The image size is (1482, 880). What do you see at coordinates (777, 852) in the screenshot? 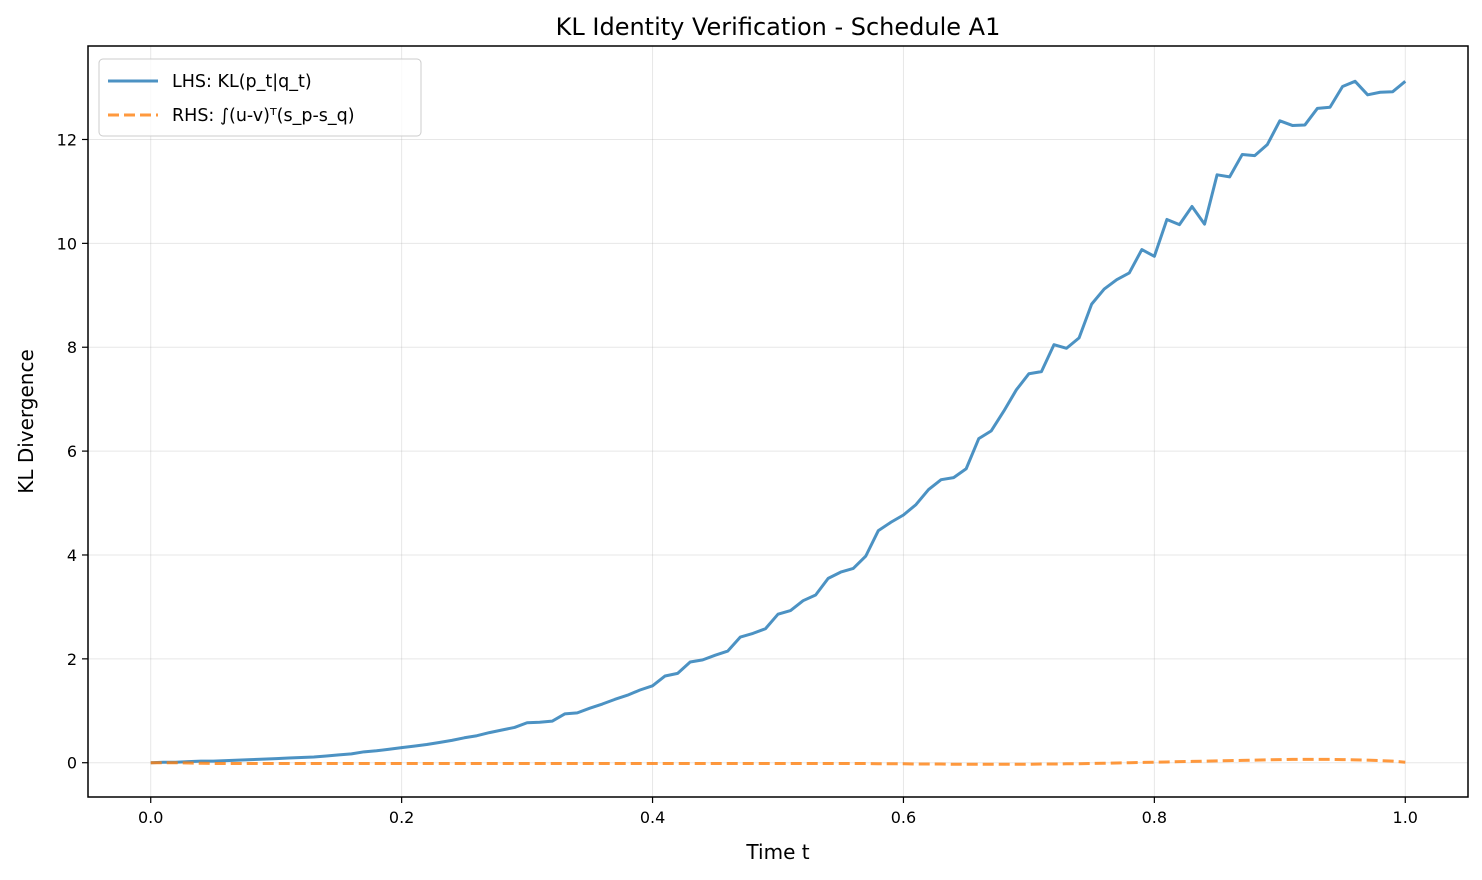
I see `x-axis-label: Time t` at bounding box center [777, 852].